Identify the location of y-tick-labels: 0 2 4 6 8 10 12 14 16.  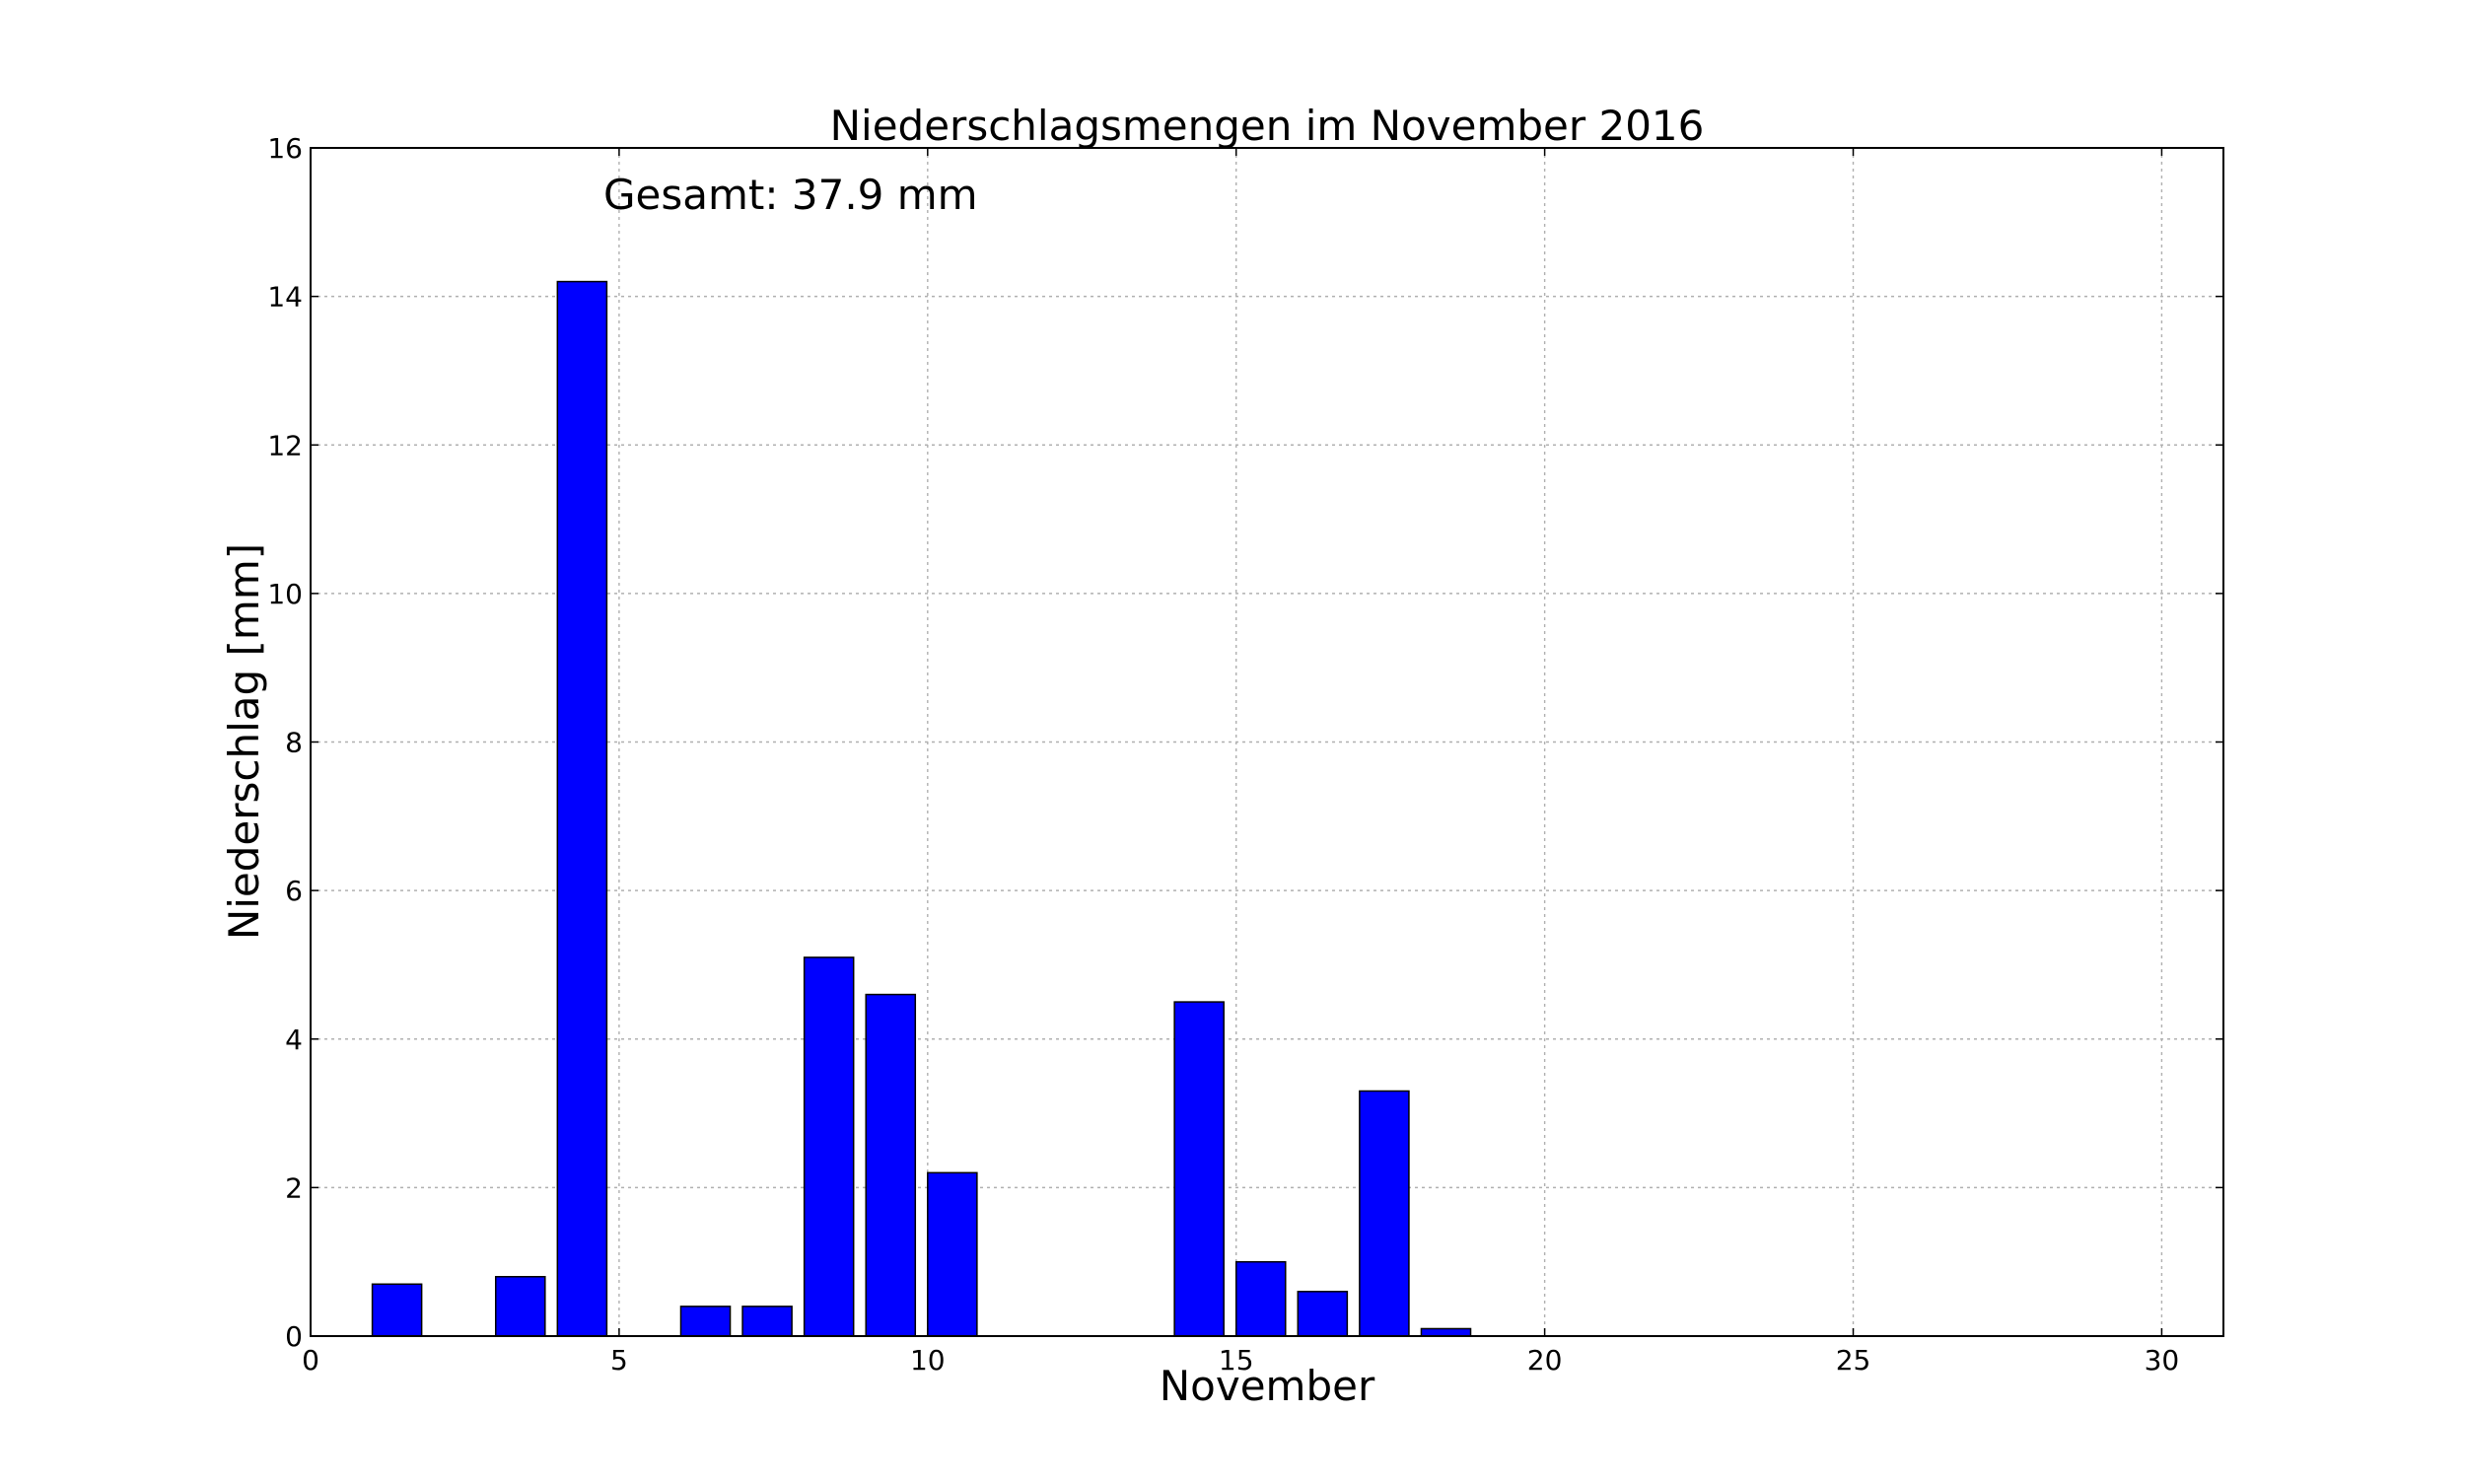
(285, 742).